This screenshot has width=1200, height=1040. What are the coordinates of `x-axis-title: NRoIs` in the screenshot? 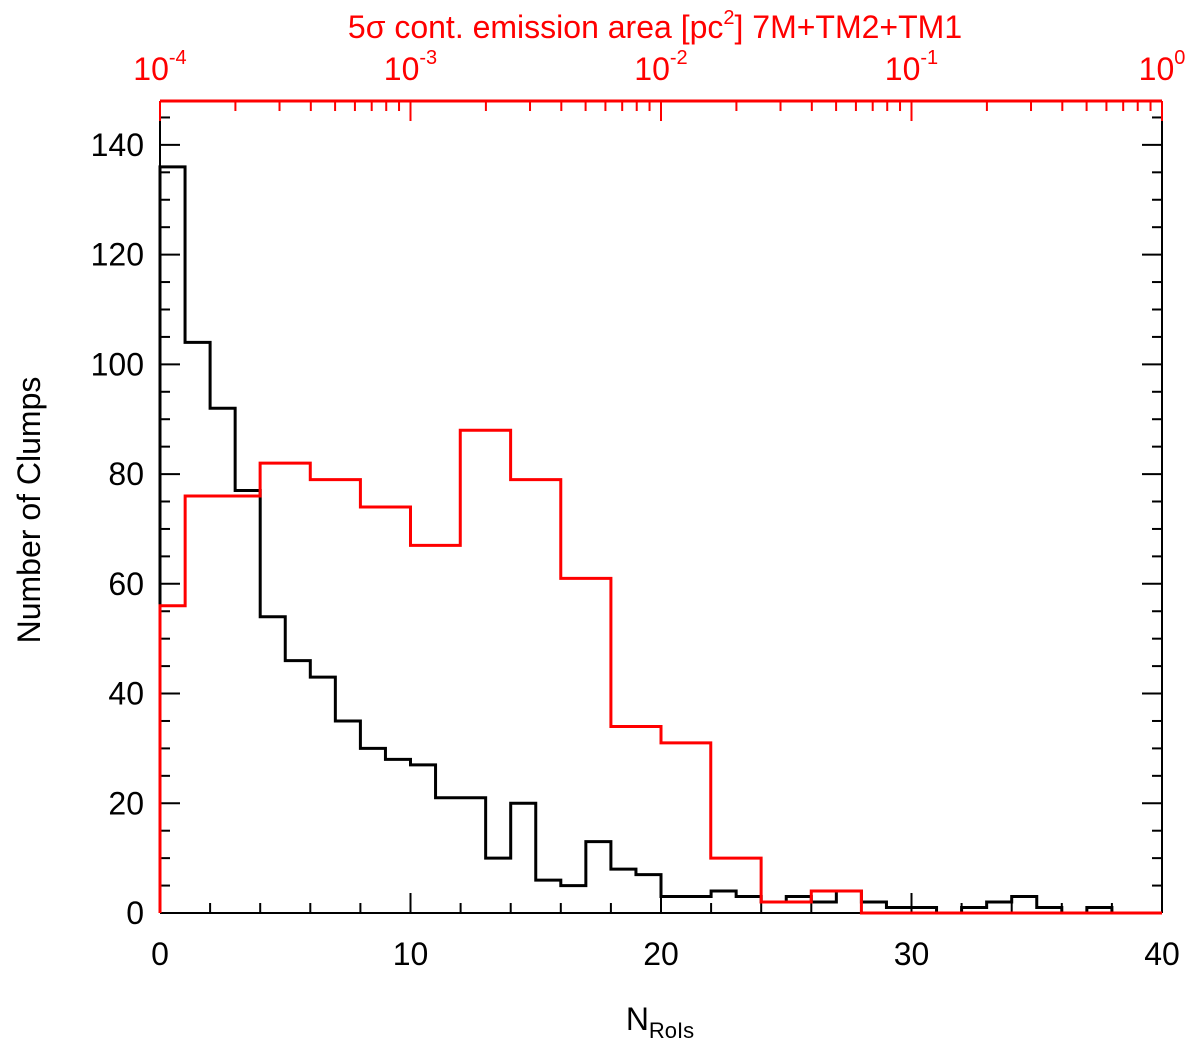 It's located at (660, 1020).